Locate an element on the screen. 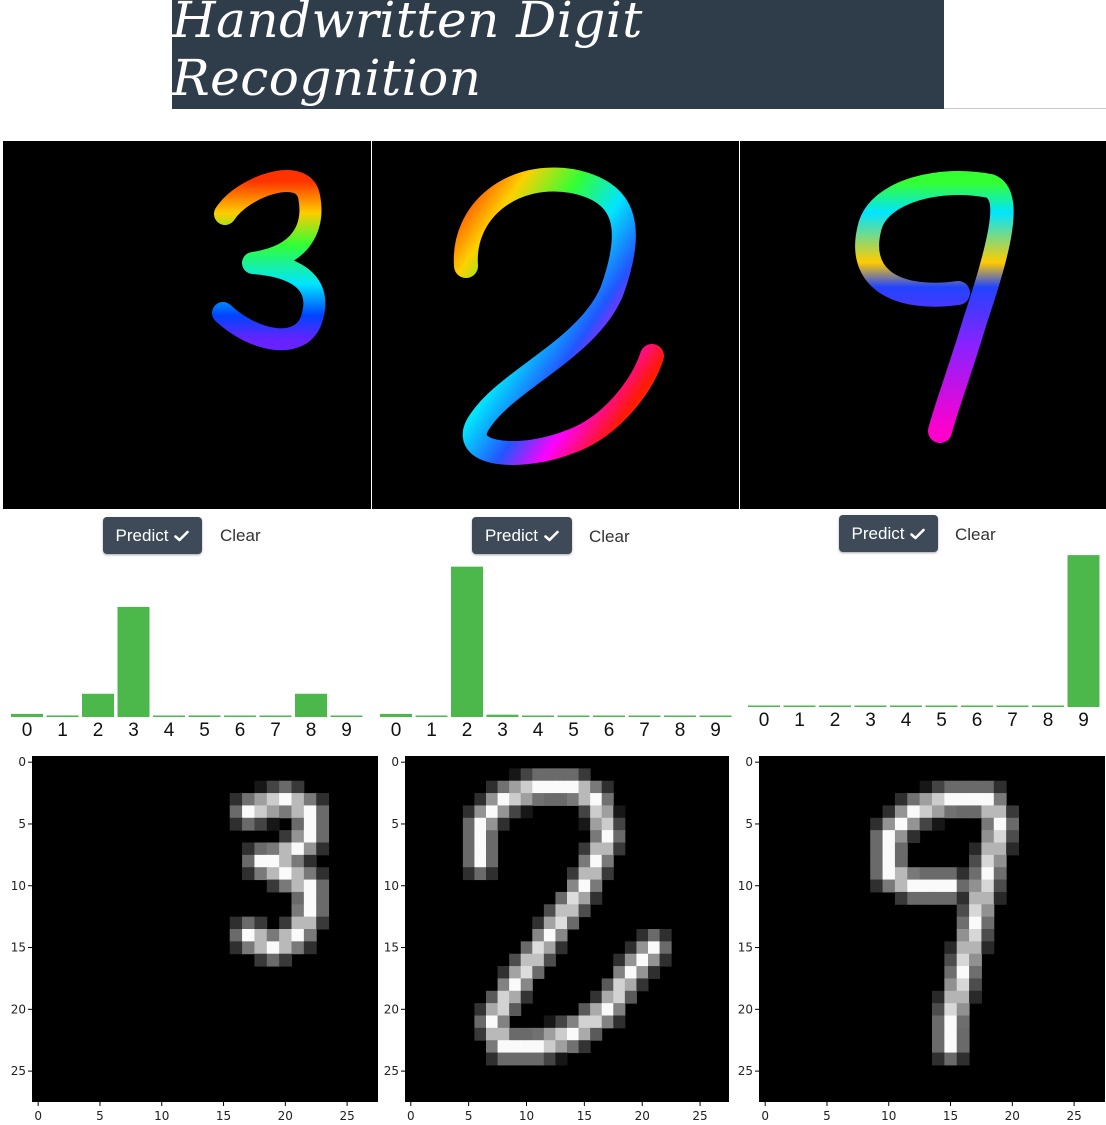 This screenshot has height=1125, width=1106. bar-label-8: 8 is located at coordinates (1048, 720).